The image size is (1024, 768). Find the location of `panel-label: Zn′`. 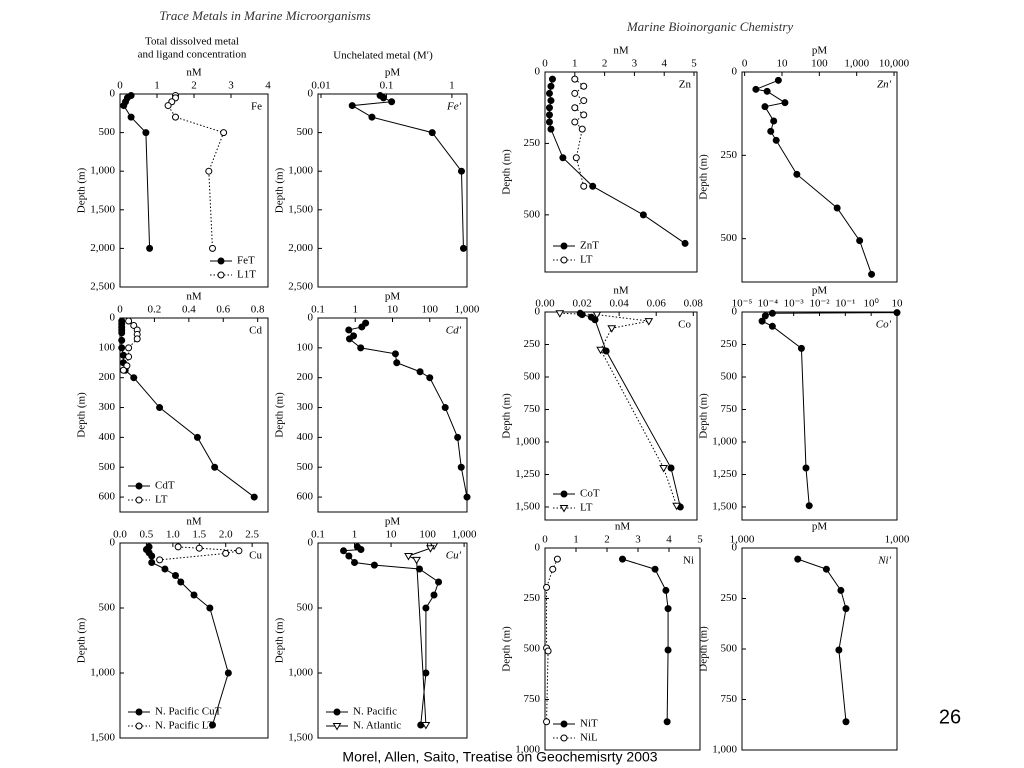

panel-label: Zn′ is located at coordinates (884, 85).